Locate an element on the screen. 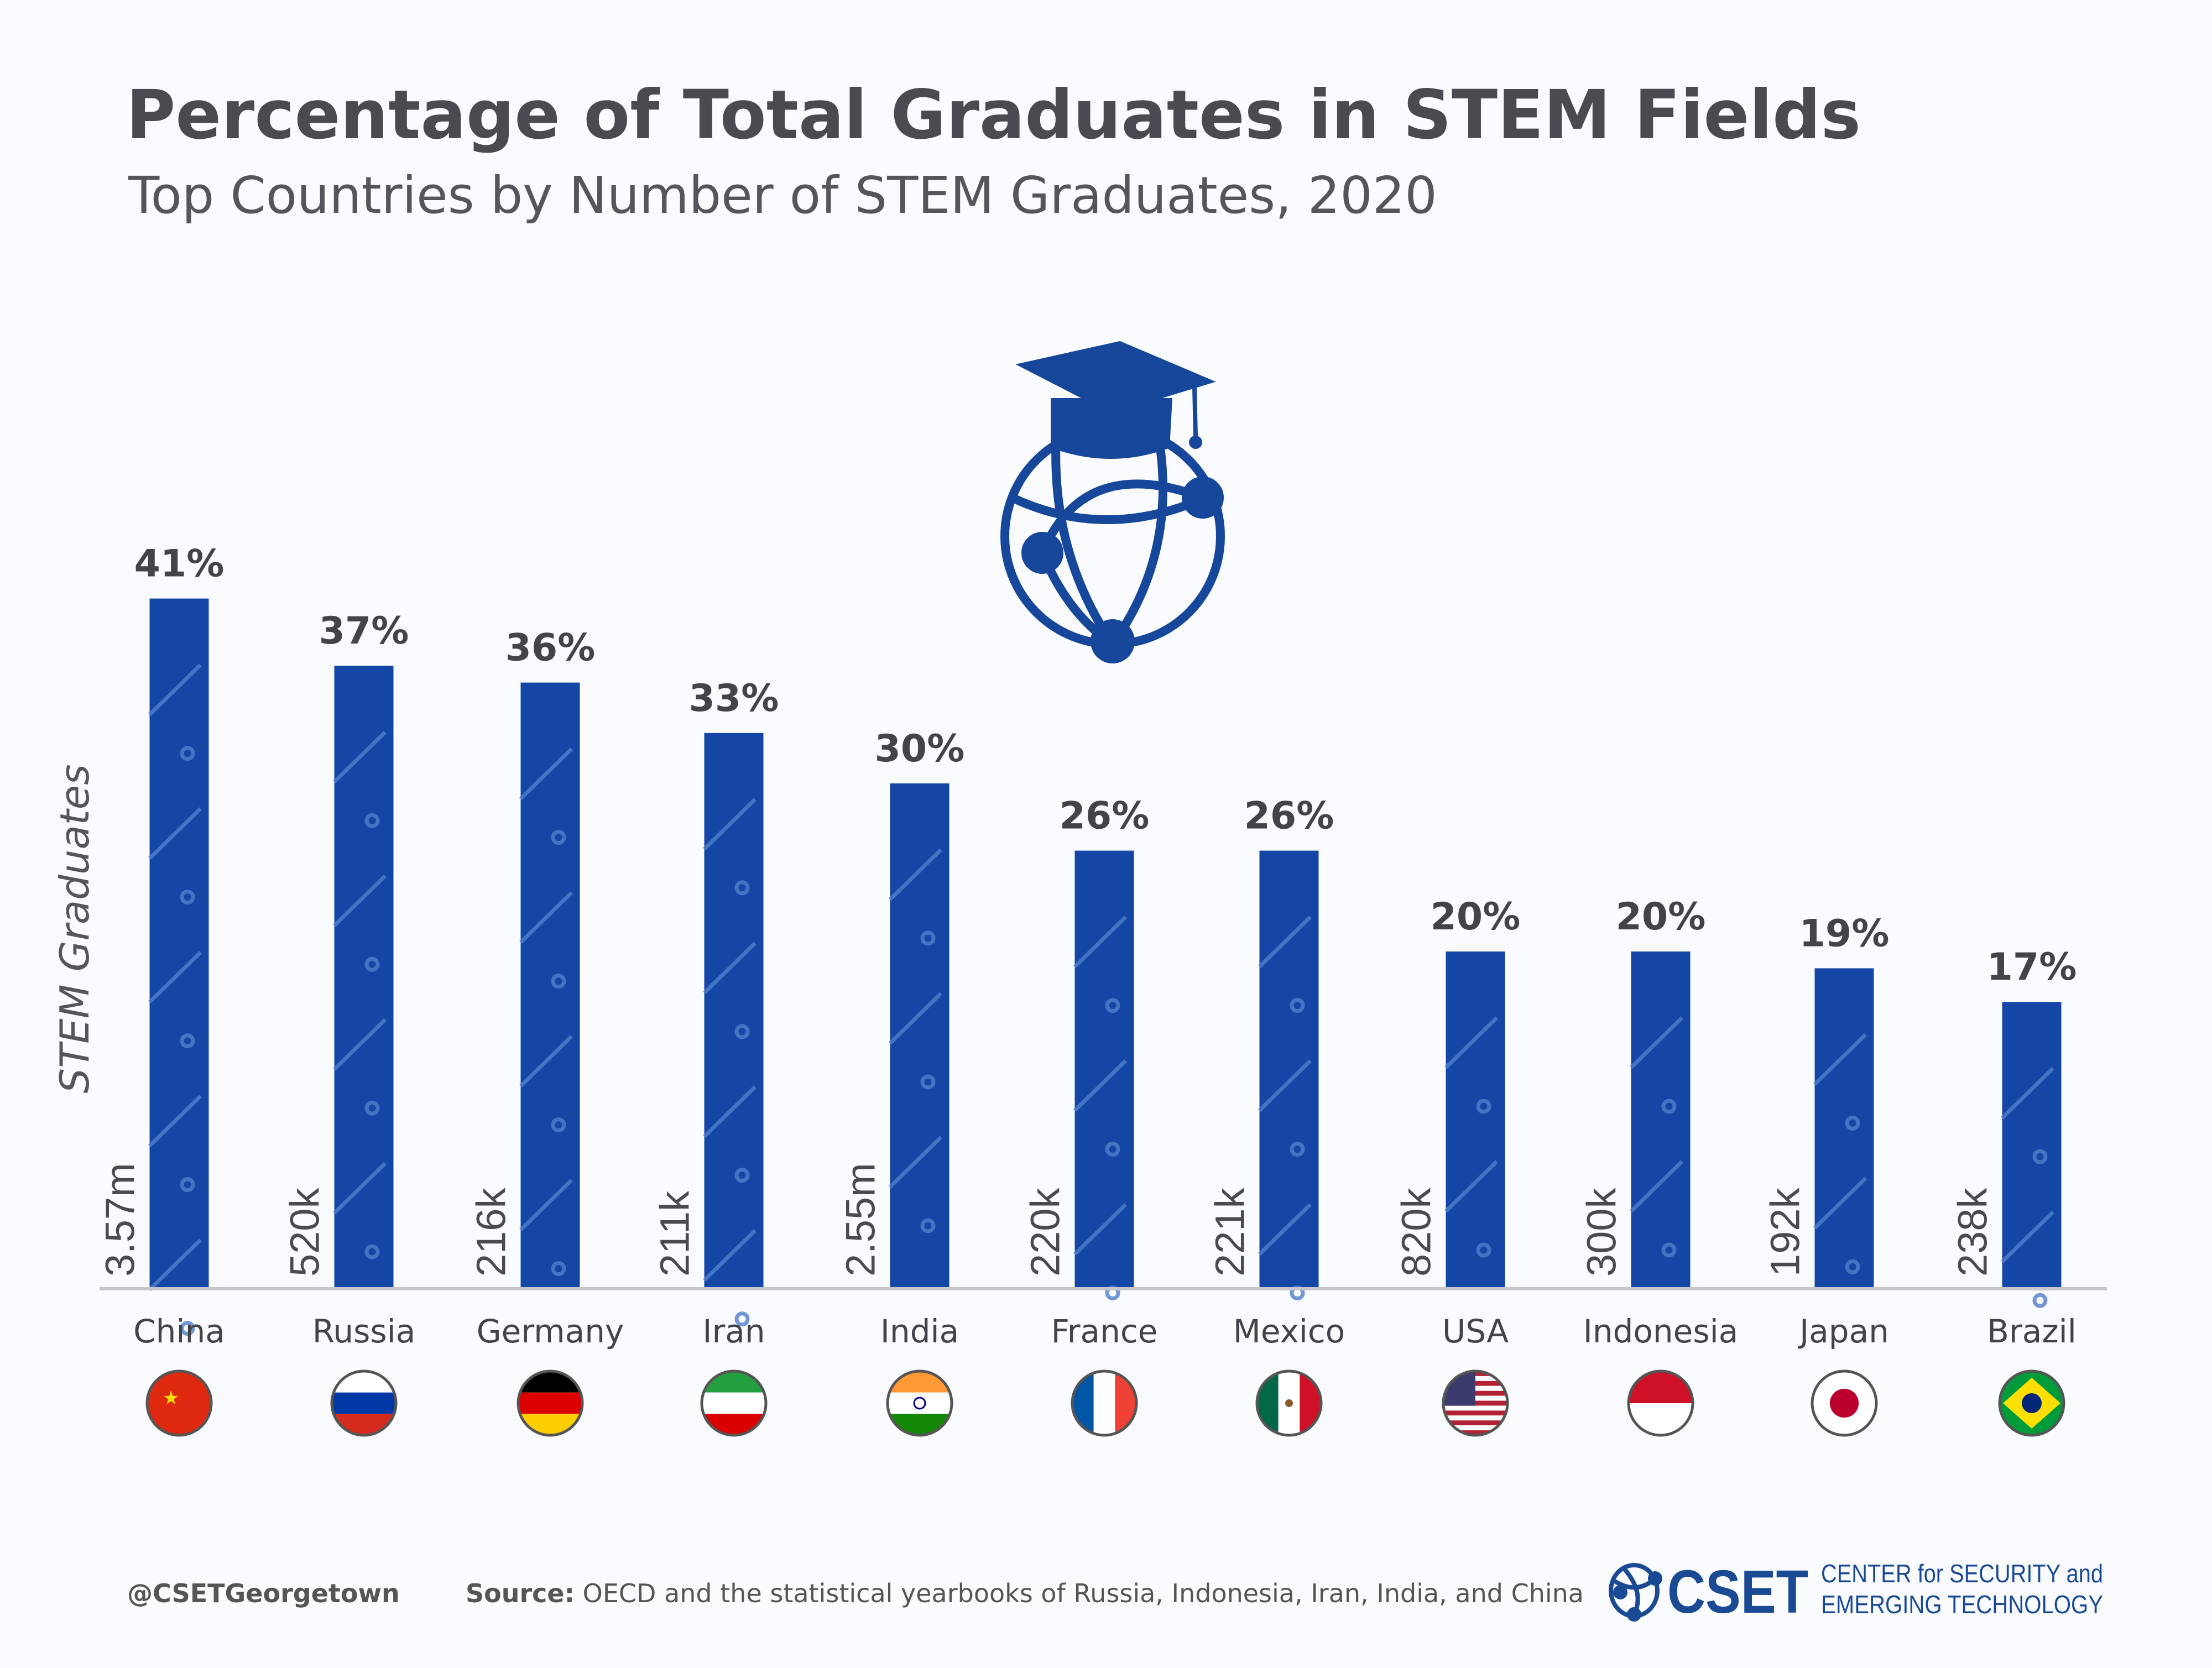 The image size is (2212, 1668). value-label: 19% is located at coordinates (1845, 933).